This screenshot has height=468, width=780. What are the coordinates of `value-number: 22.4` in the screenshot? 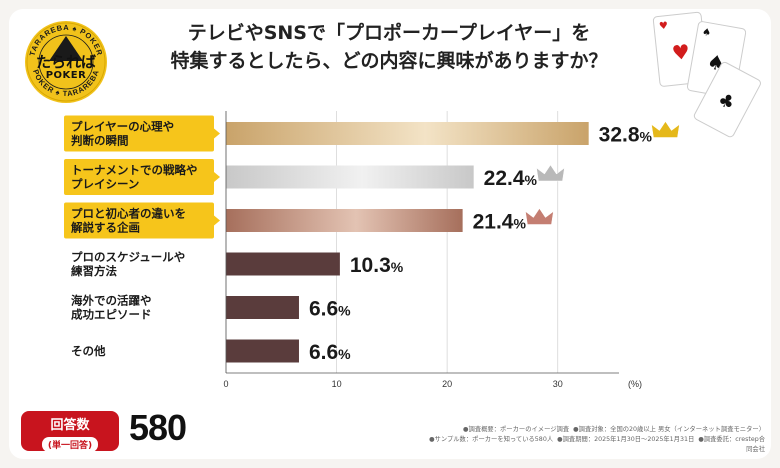 It's located at (504, 178).